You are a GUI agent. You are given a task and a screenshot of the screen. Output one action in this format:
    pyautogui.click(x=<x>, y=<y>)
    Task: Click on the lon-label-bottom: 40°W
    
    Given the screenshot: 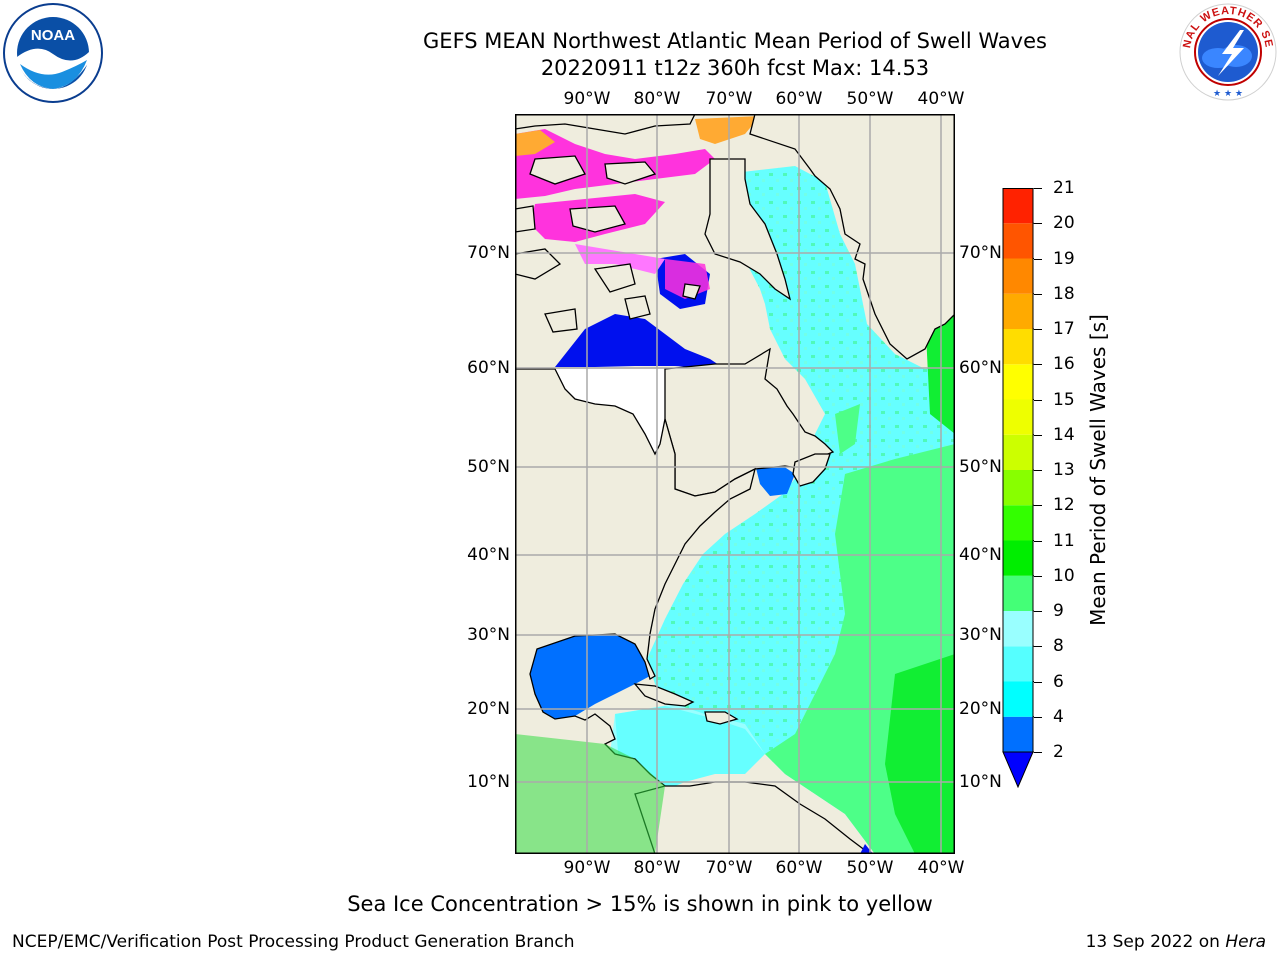 What is the action you would take?
    pyautogui.click(x=941, y=868)
    